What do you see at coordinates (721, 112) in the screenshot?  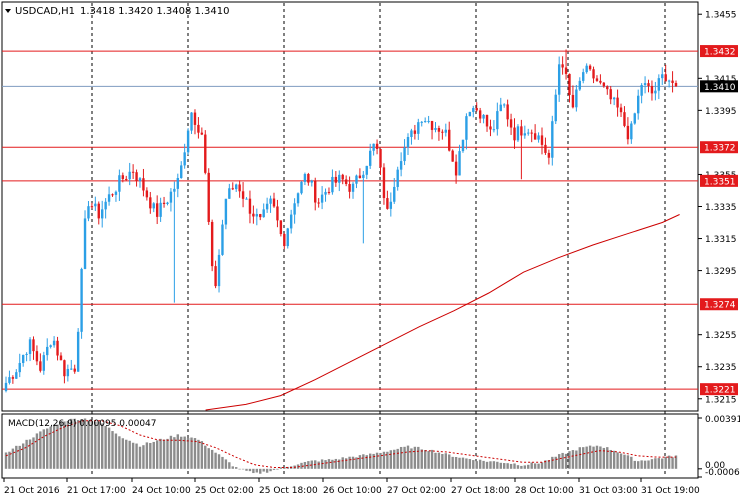 I see `price-tick-label: 1.3395` at bounding box center [721, 112].